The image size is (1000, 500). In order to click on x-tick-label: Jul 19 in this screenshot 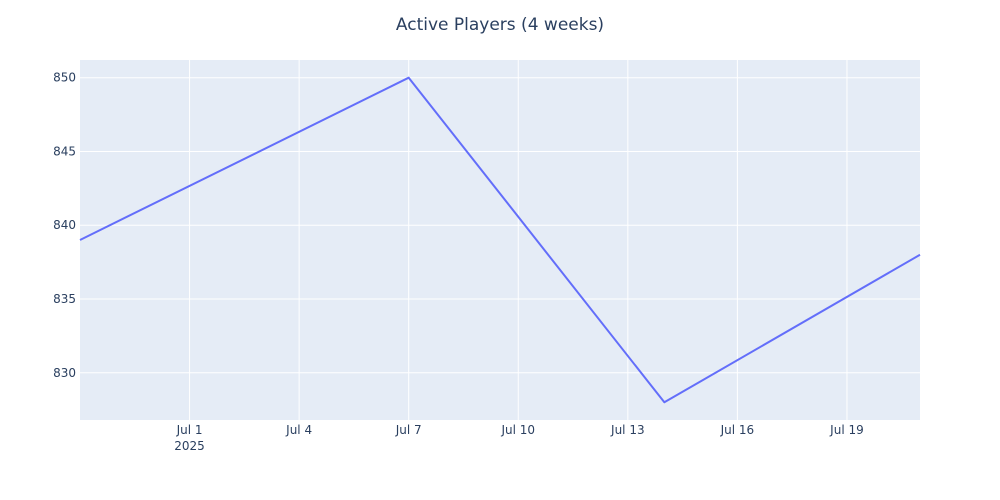, I will do `click(846, 430)`.